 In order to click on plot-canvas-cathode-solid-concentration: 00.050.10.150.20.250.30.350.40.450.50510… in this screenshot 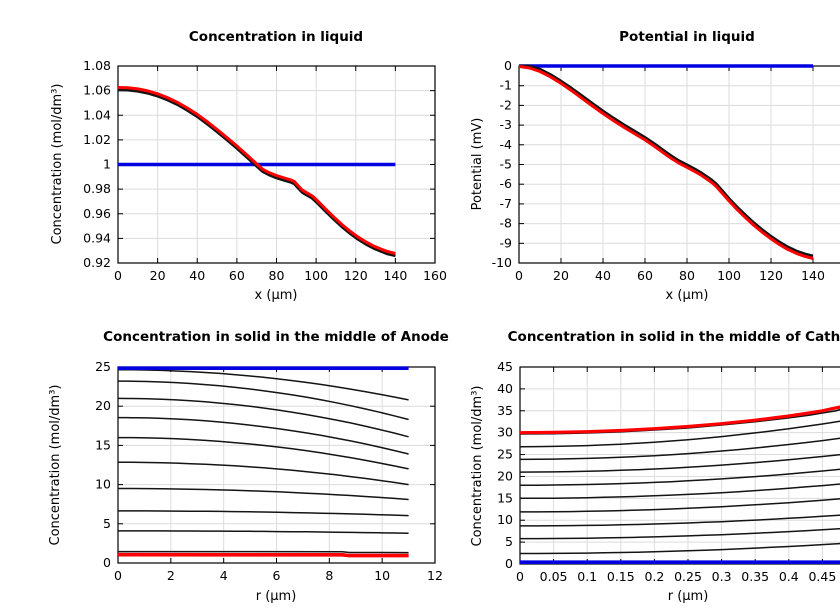, I will do `click(668, 471)`.